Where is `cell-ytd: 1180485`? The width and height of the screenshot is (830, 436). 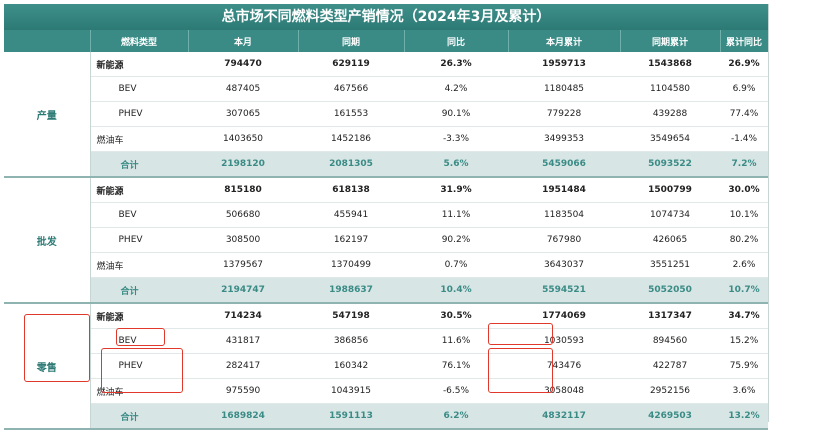 cell-ytd: 1180485 is located at coordinates (564, 89).